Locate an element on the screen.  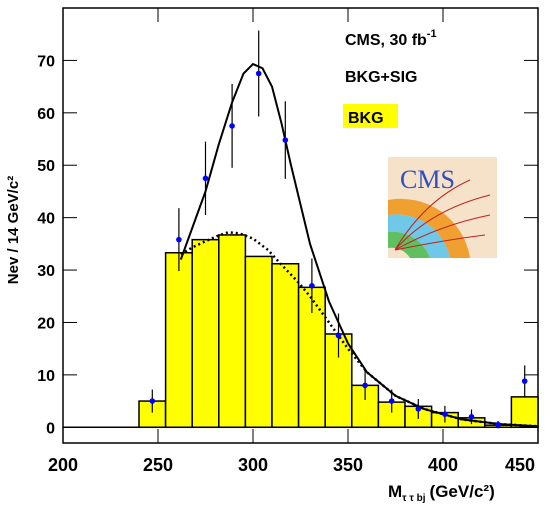
y-tick-label: 50 is located at coordinates (46, 166).